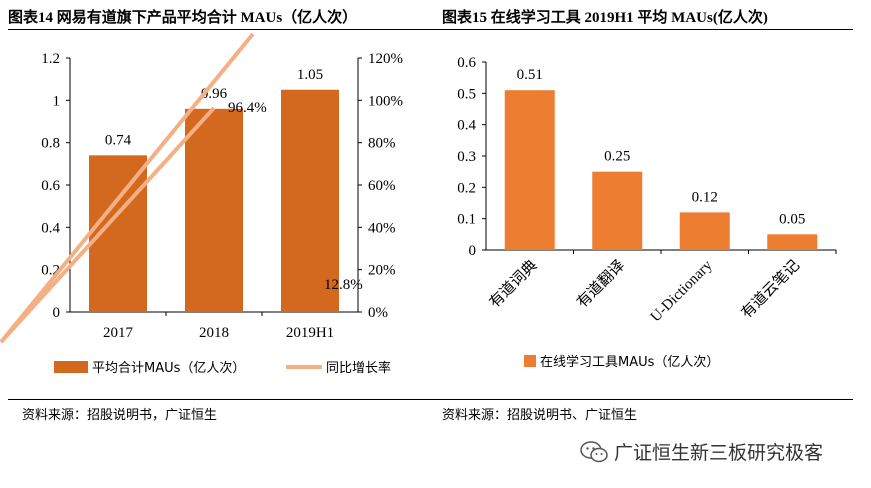 This screenshot has width=871, height=488. What do you see at coordinates (310, 75) in the screenshot?
I see `bar-data-label: 1.05` at bounding box center [310, 75].